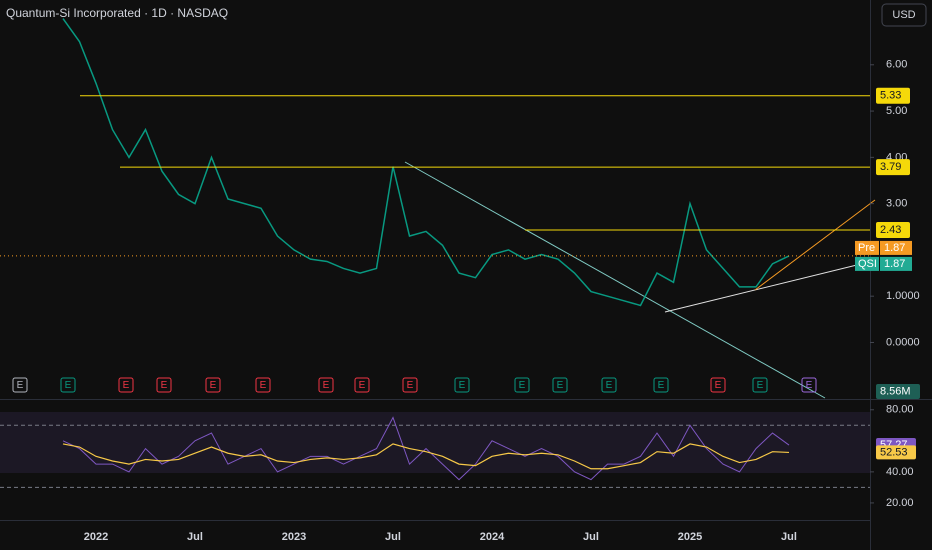 The image size is (932, 550). I want to click on currency: USD, so click(903, 15).